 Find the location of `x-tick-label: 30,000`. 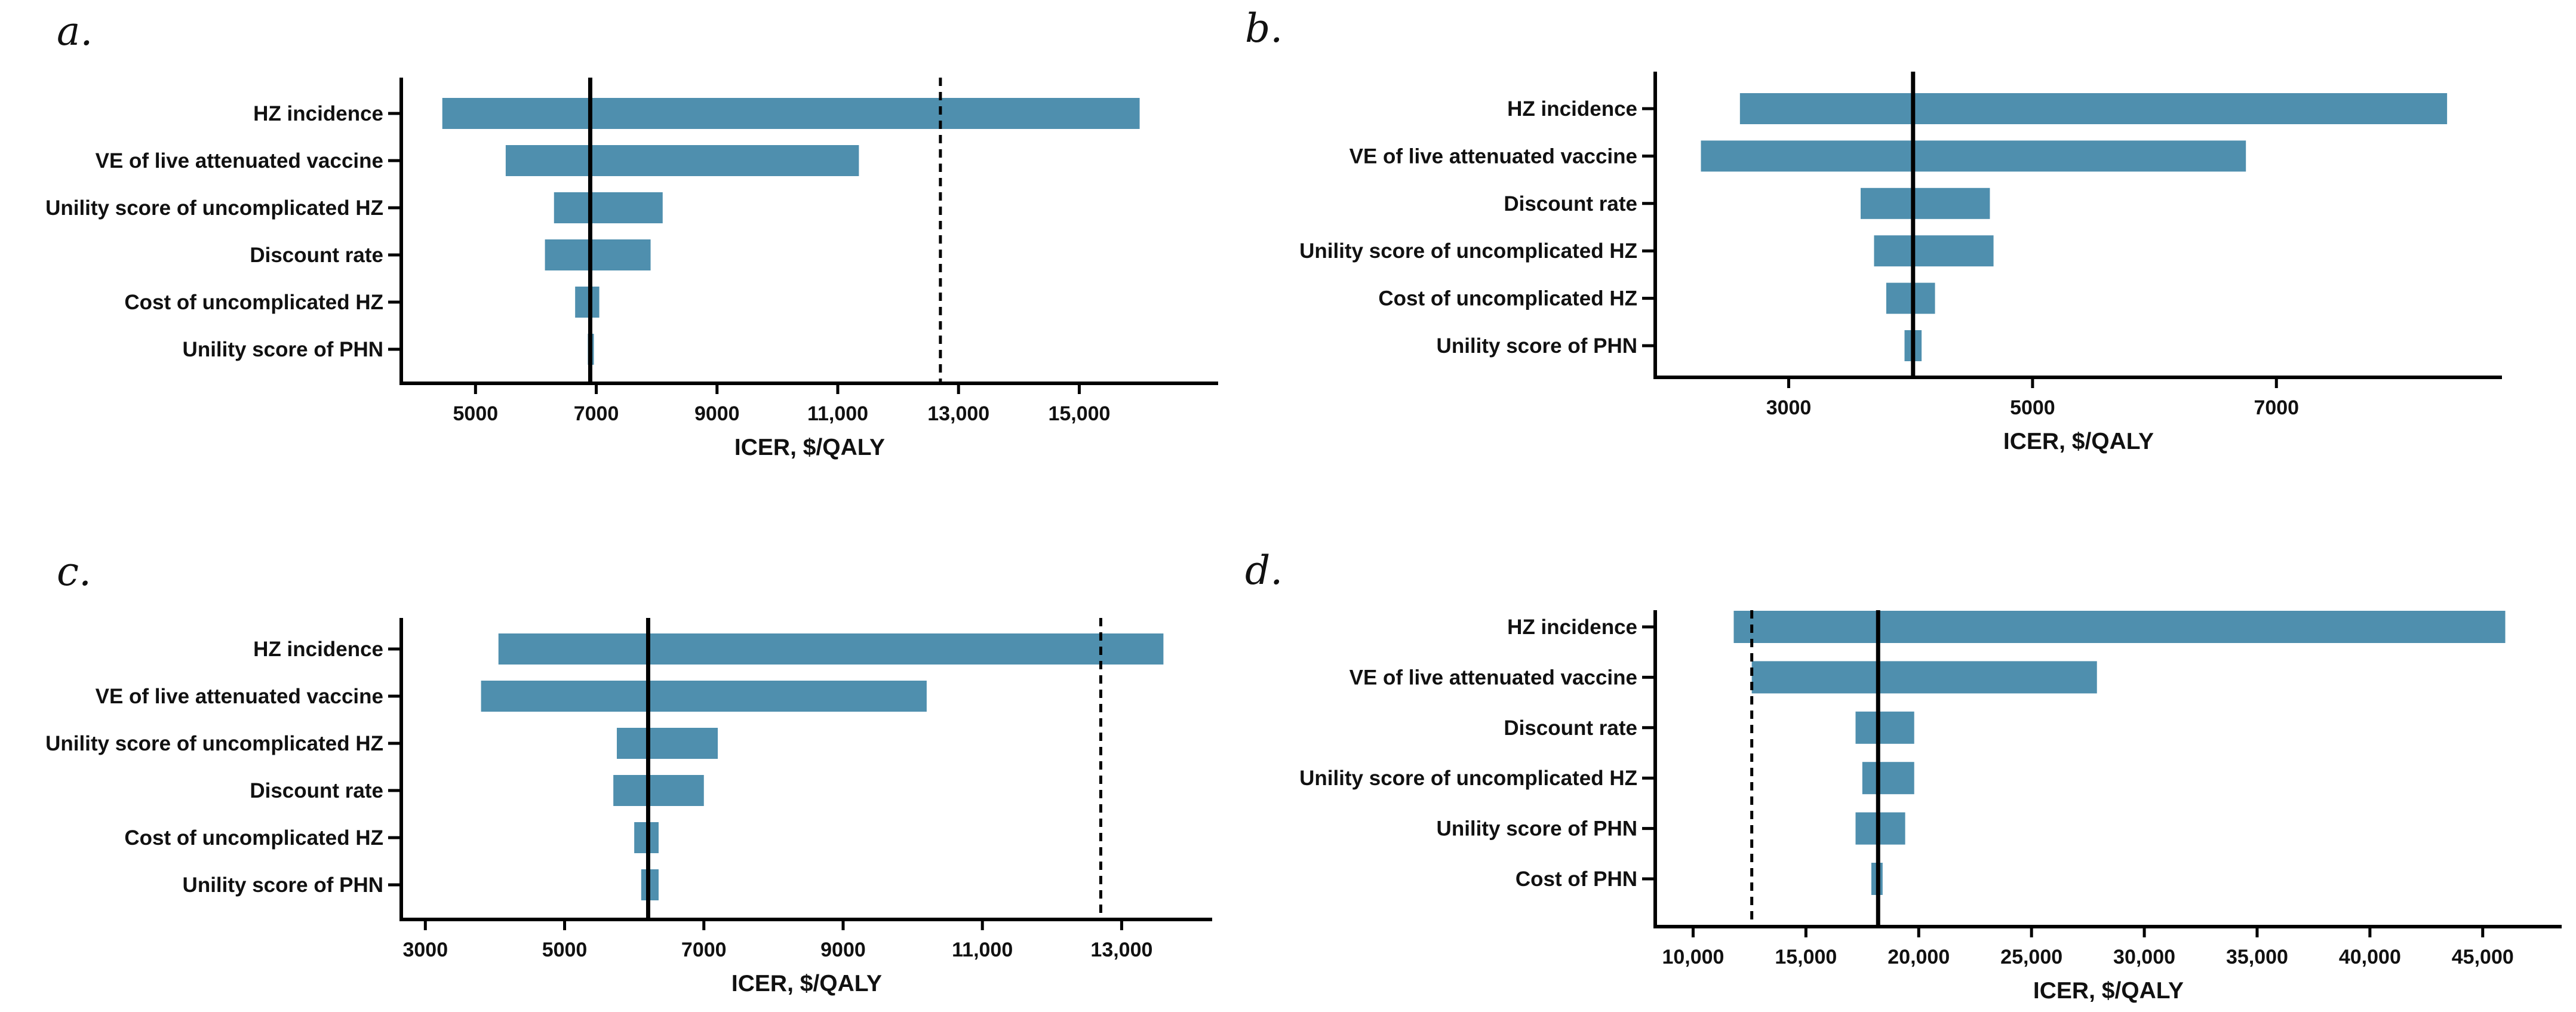

x-tick-label: 30,000 is located at coordinates (2144, 957).